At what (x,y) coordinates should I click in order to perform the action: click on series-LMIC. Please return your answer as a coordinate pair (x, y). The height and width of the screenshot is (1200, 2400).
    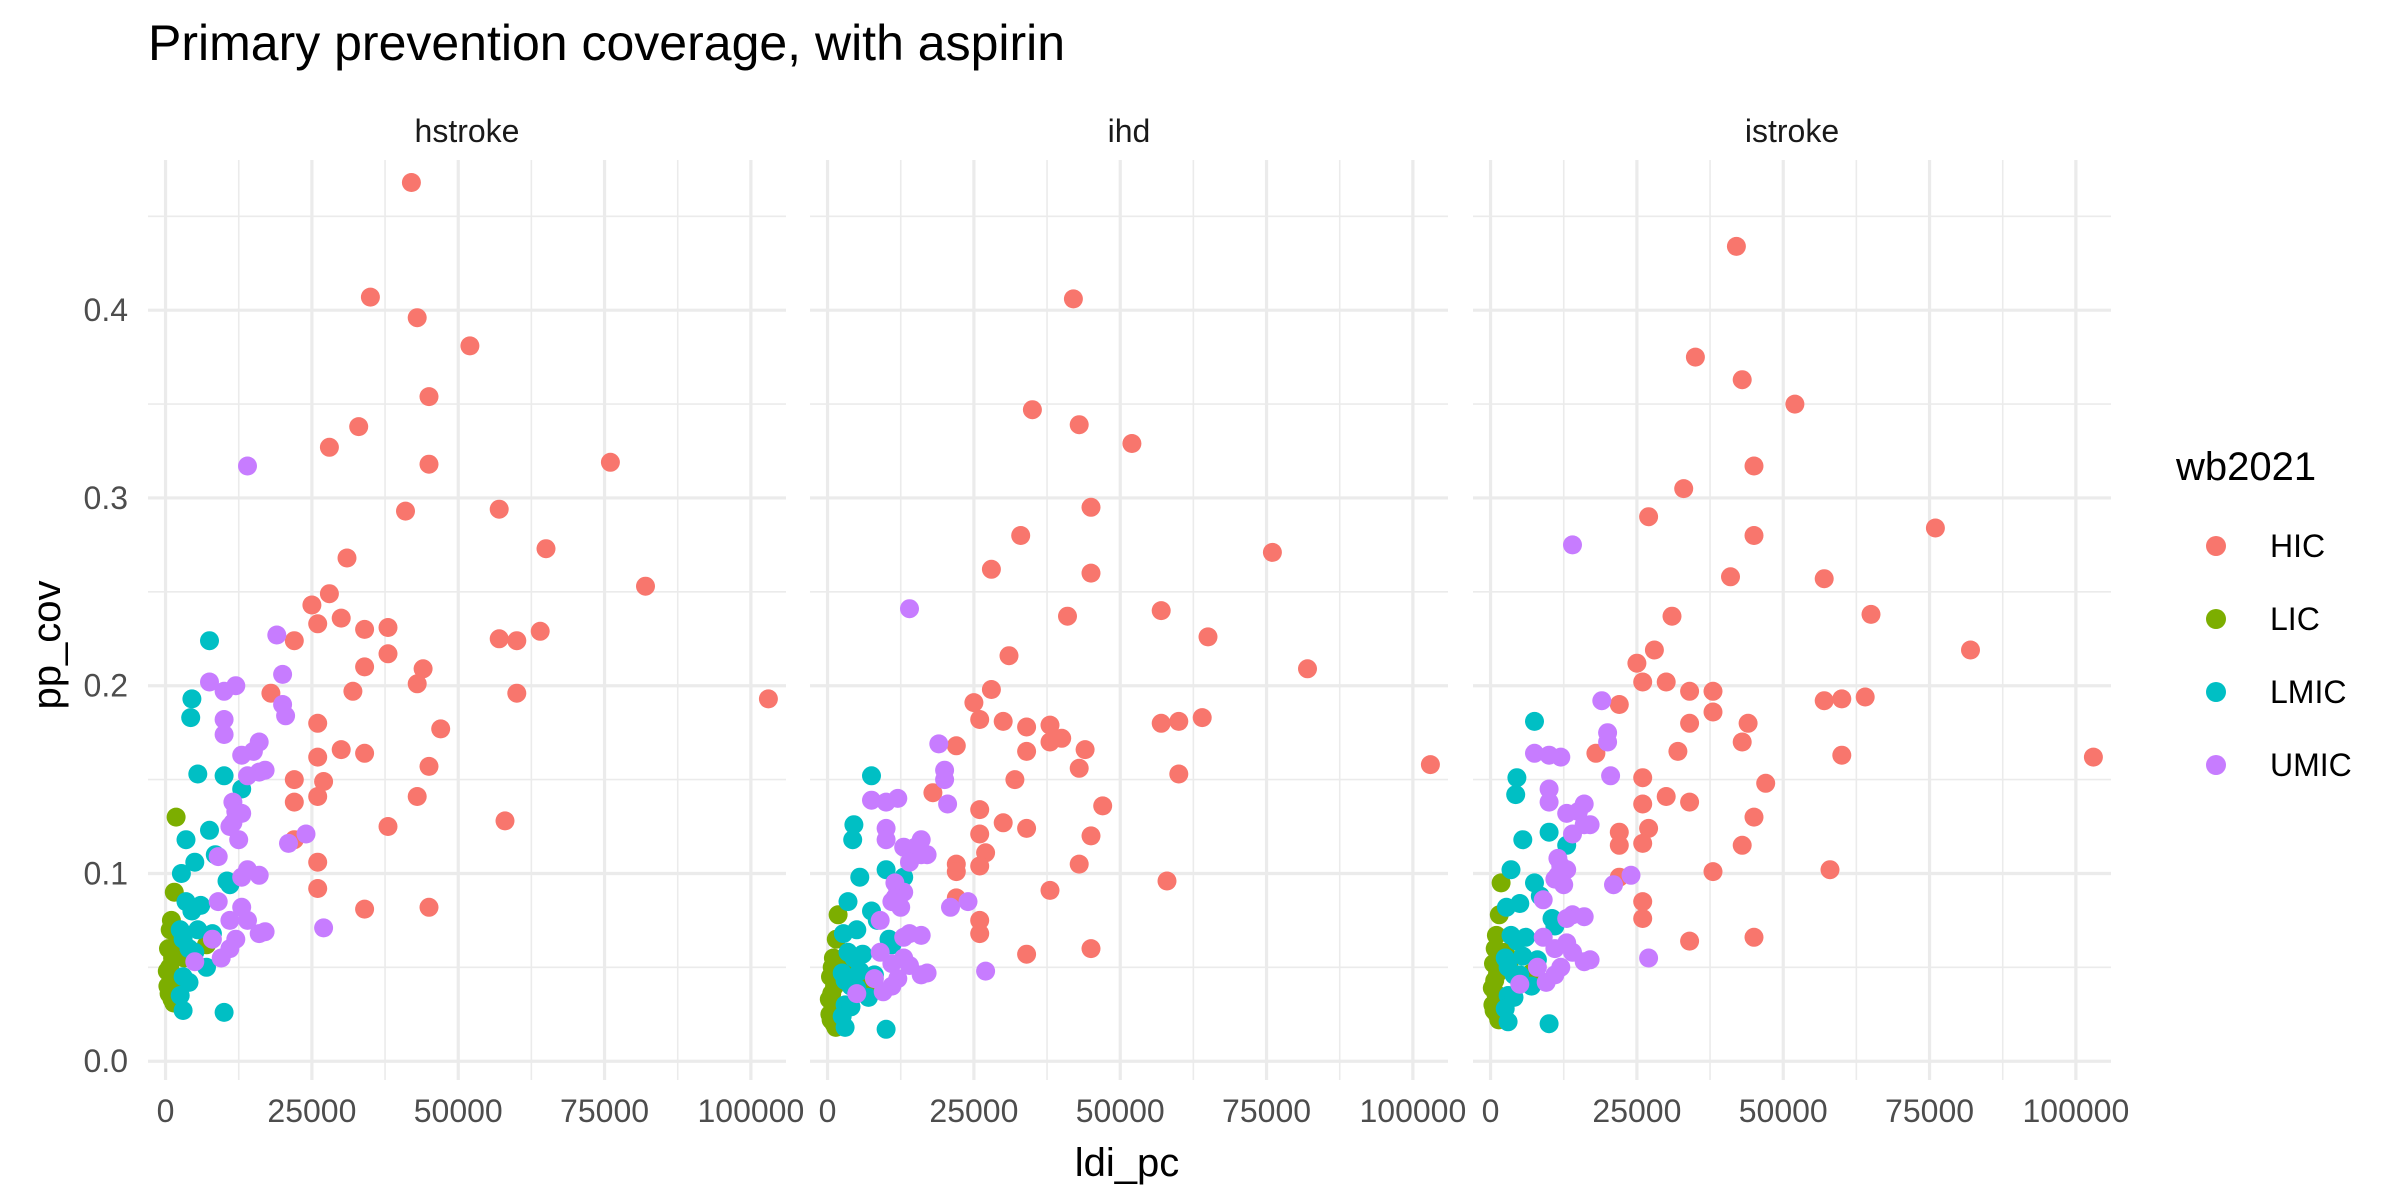
    Looking at the image, I should click on (1536, 872).